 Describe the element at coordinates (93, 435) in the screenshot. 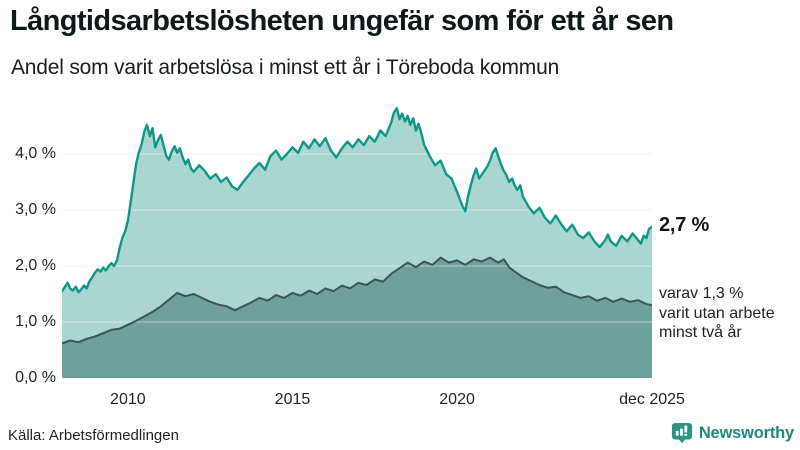

I see `source-attribution: Källa: Arbetsförmedlingen` at that location.